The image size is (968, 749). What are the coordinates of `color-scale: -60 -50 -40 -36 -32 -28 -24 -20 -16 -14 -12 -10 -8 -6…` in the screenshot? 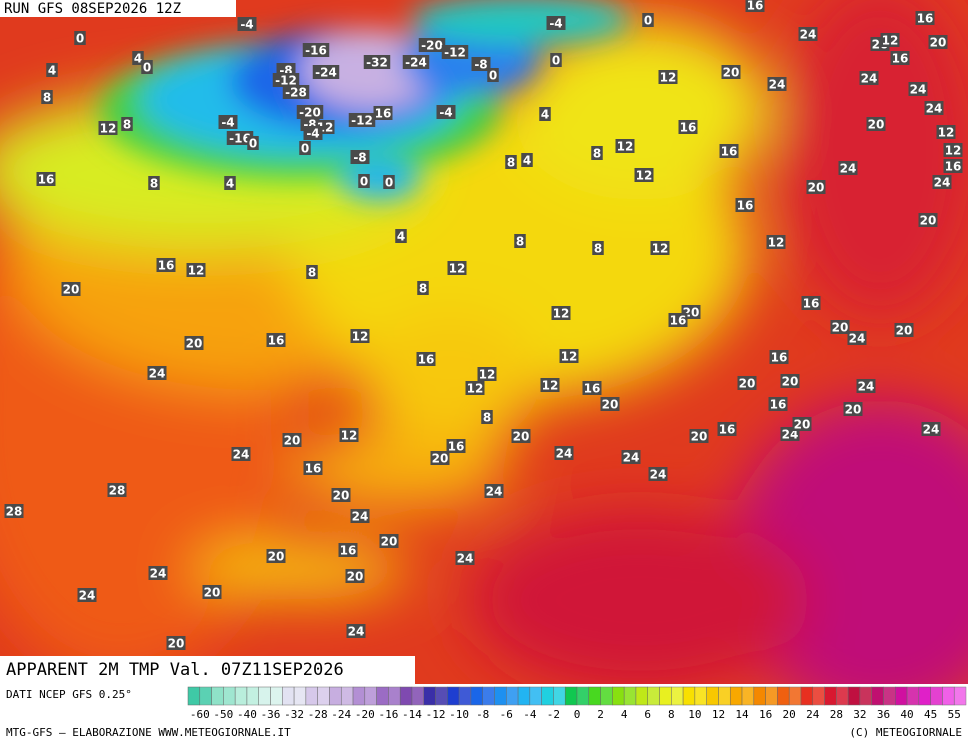 It's located at (577, 703).